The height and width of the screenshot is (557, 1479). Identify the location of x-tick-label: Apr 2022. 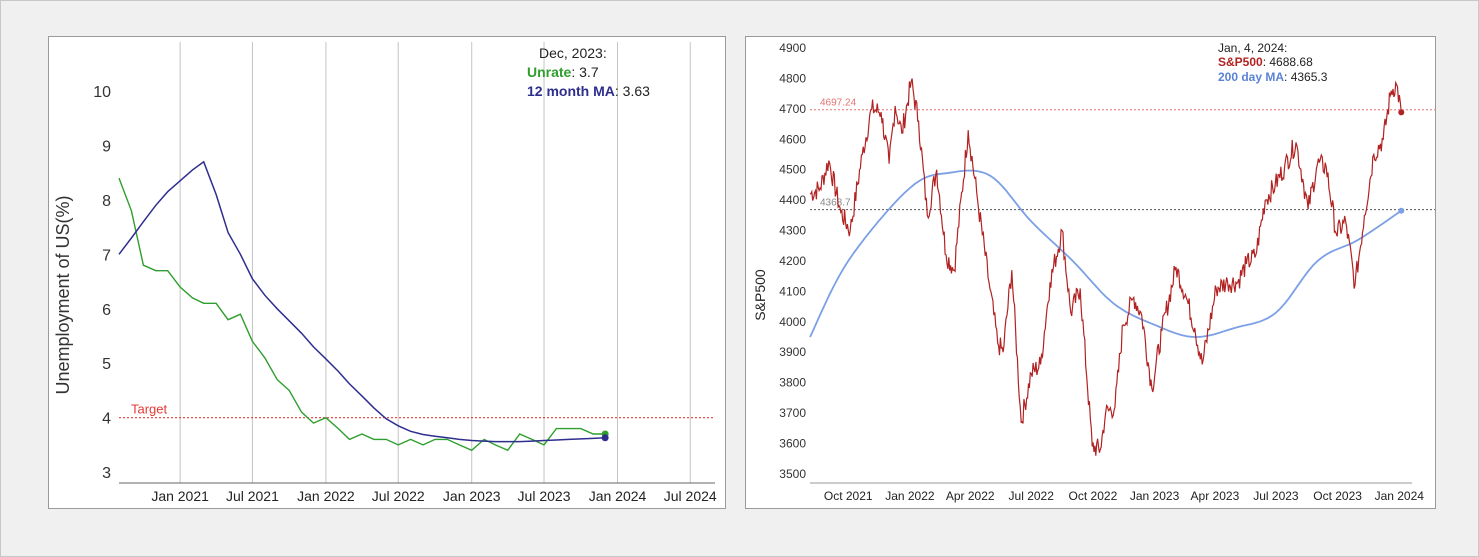
(970, 496).